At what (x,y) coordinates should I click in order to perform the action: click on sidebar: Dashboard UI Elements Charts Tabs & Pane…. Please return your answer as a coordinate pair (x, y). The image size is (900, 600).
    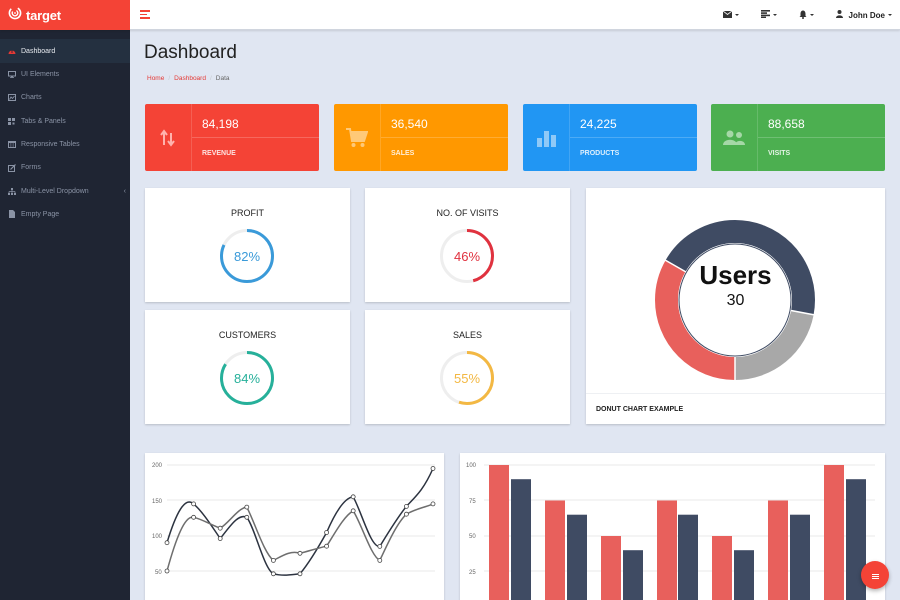
    Looking at the image, I should click on (65, 315).